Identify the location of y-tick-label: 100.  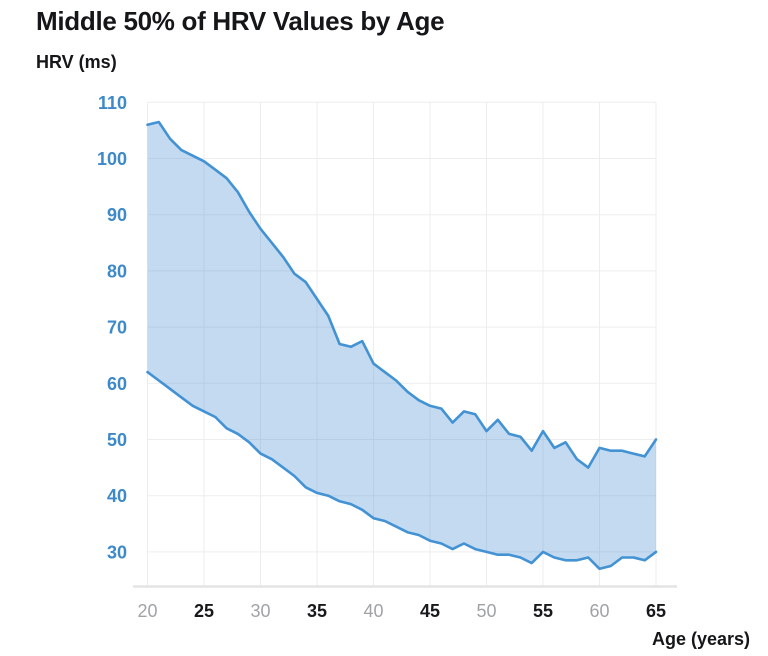
(112, 159).